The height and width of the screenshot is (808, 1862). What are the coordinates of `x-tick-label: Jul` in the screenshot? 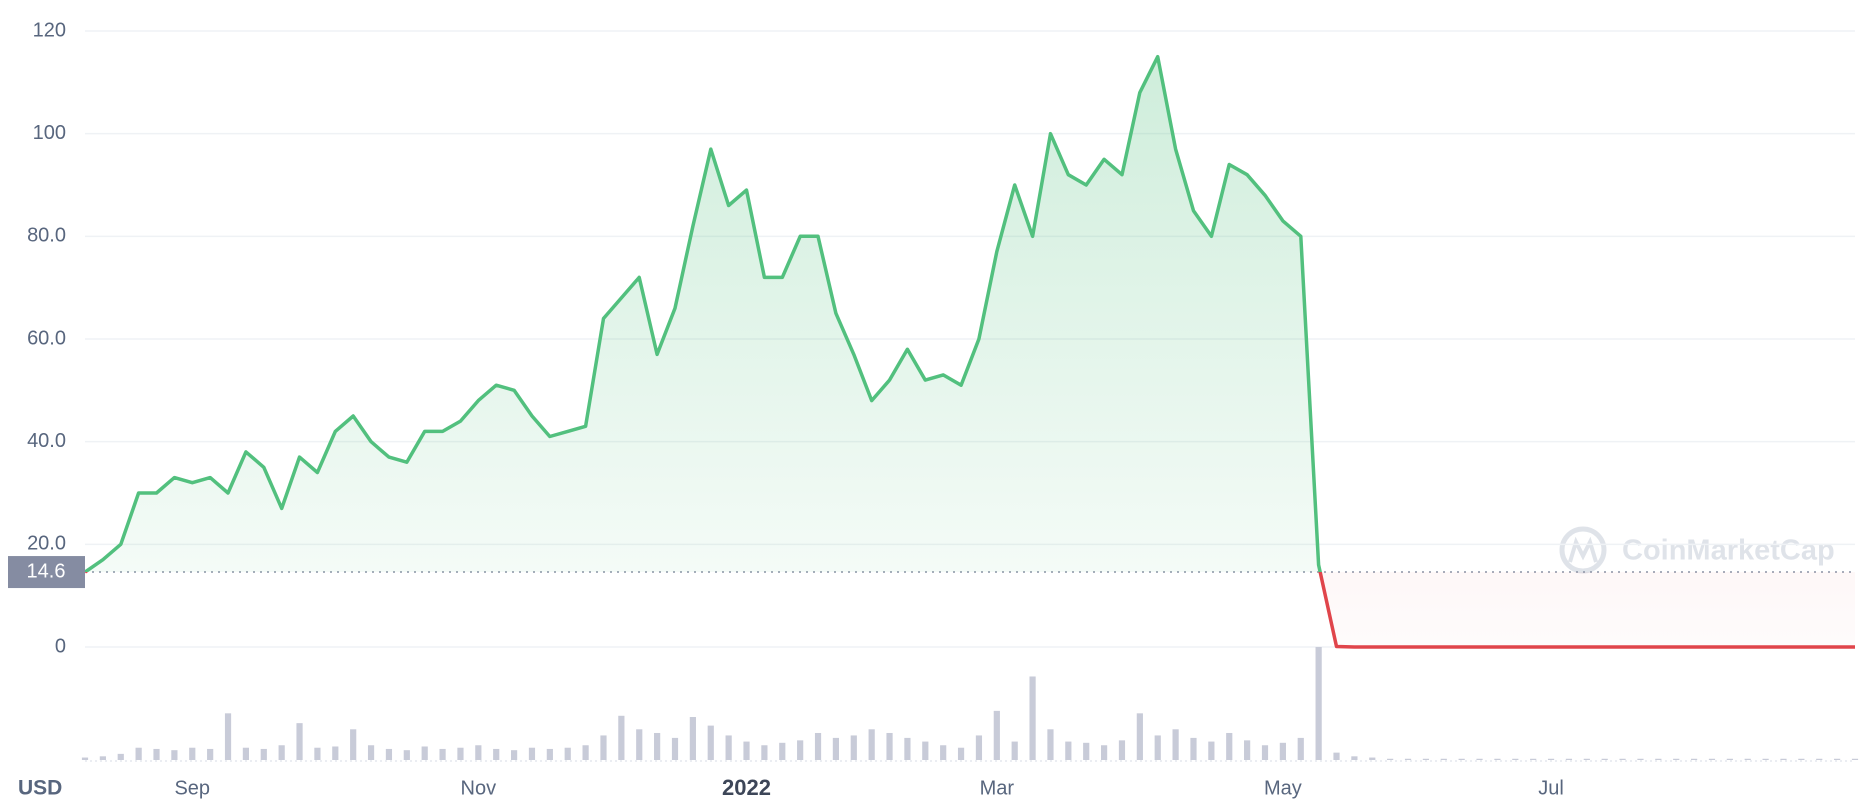 It's located at (1551, 788).